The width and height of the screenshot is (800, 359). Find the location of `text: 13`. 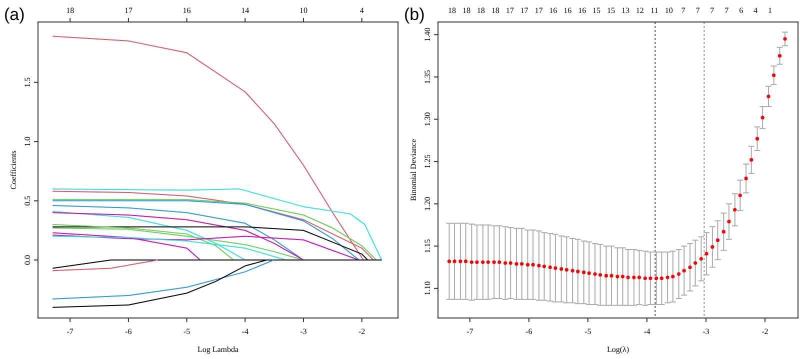

text: 13 is located at coordinates (625, 10).